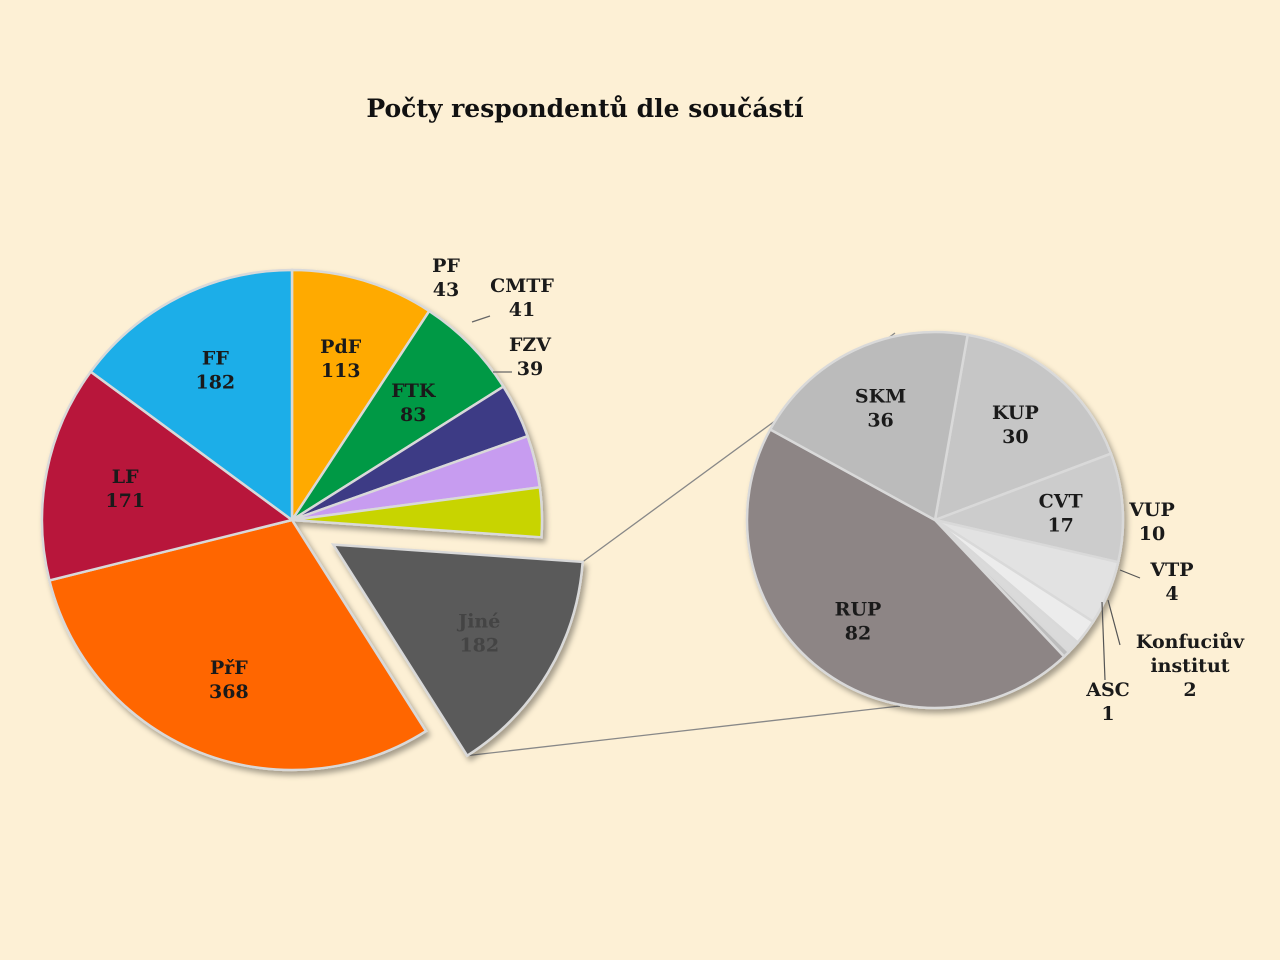 The height and width of the screenshot is (960, 1280). I want to click on detail-label-konfuciuv-institut: Konfuciův institut 2, so click(1190, 666).